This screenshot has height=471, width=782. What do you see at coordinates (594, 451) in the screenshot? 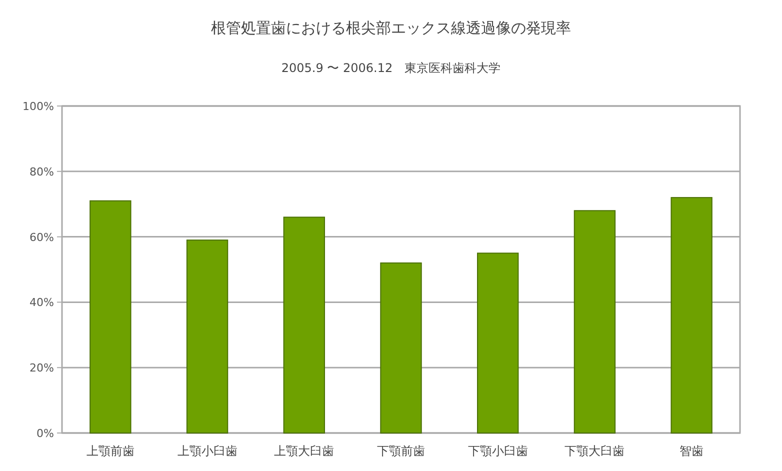
I see `xtick: 下顎大臼歯` at bounding box center [594, 451].